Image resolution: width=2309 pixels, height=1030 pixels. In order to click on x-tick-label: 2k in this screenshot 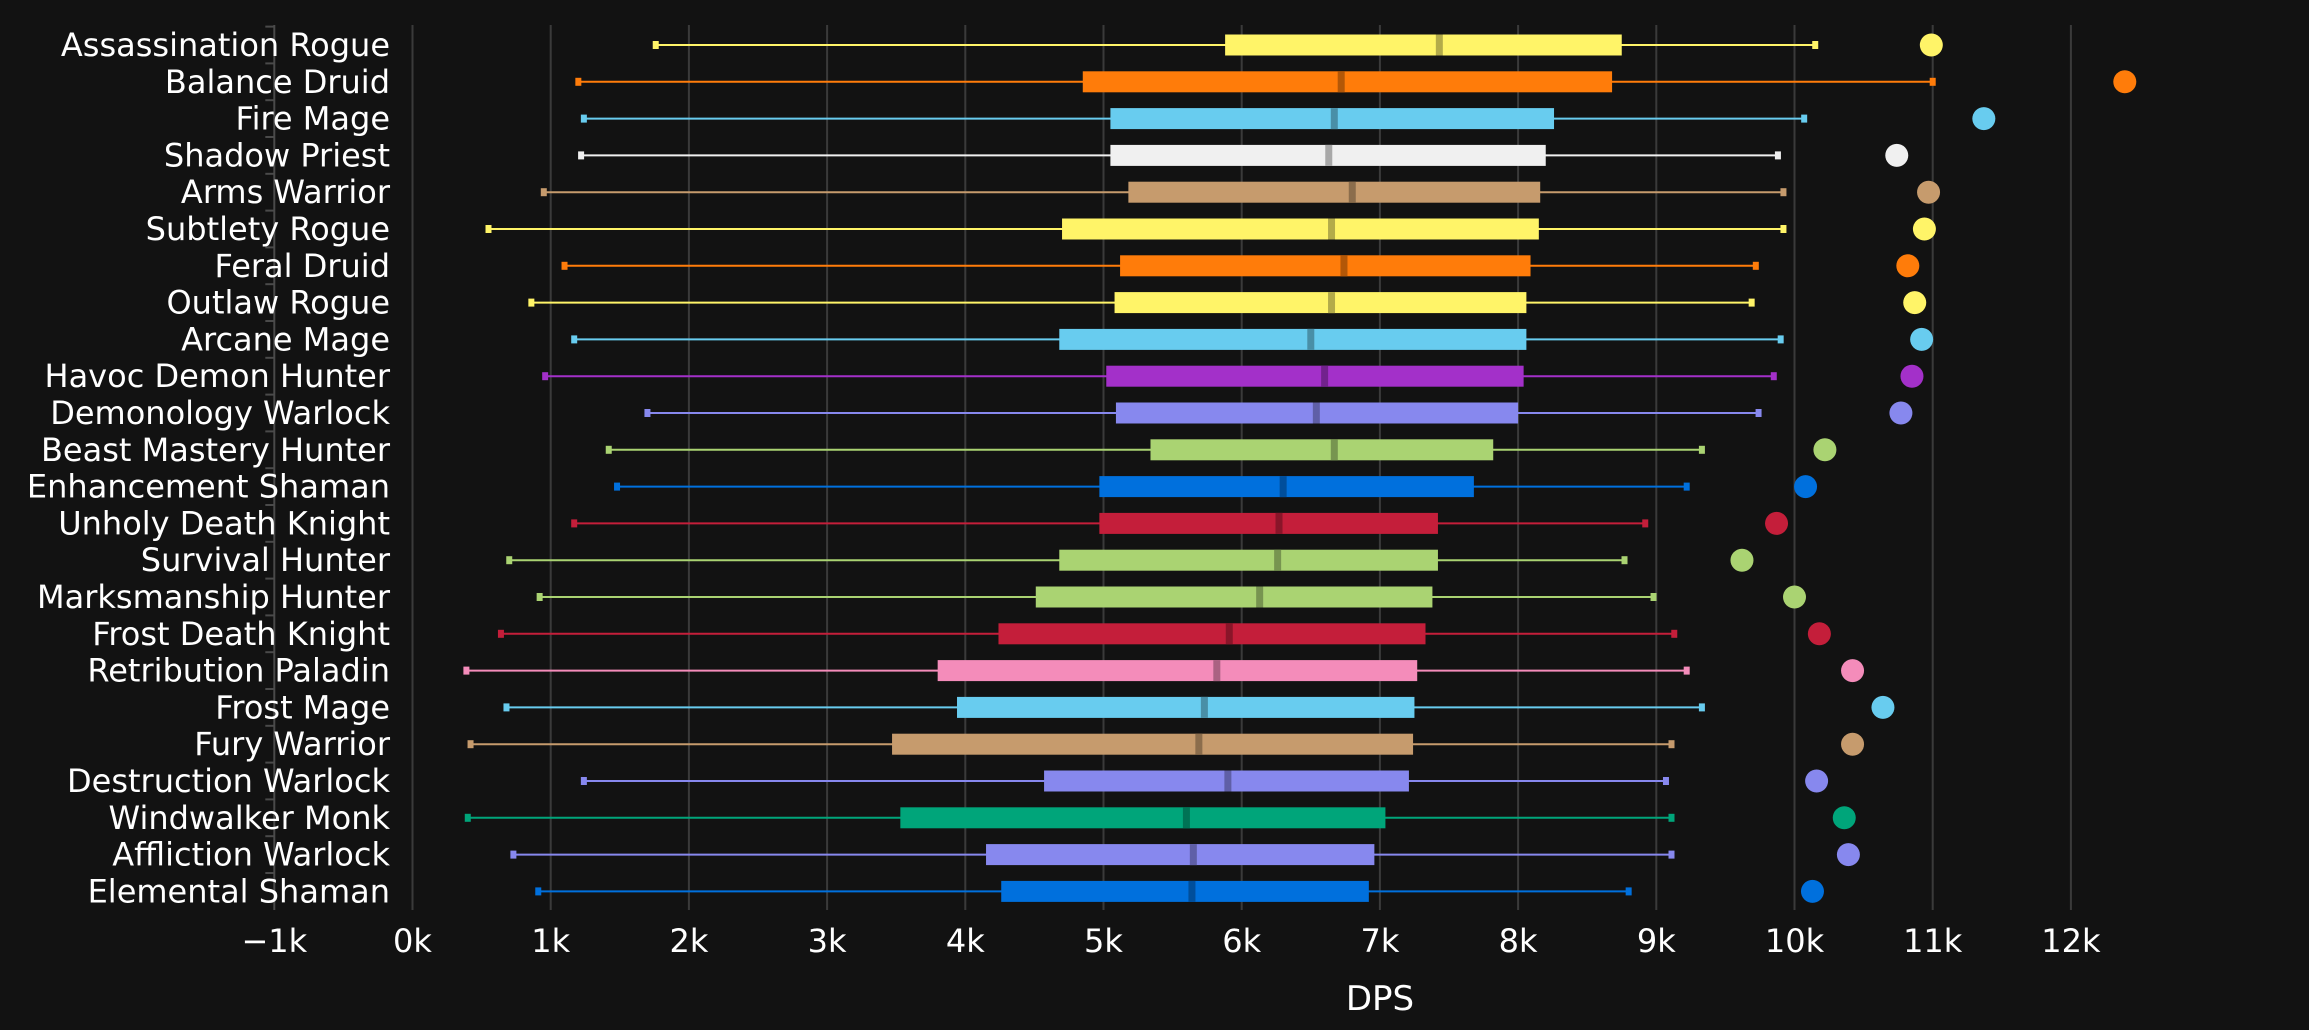, I will do `click(688, 941)`.